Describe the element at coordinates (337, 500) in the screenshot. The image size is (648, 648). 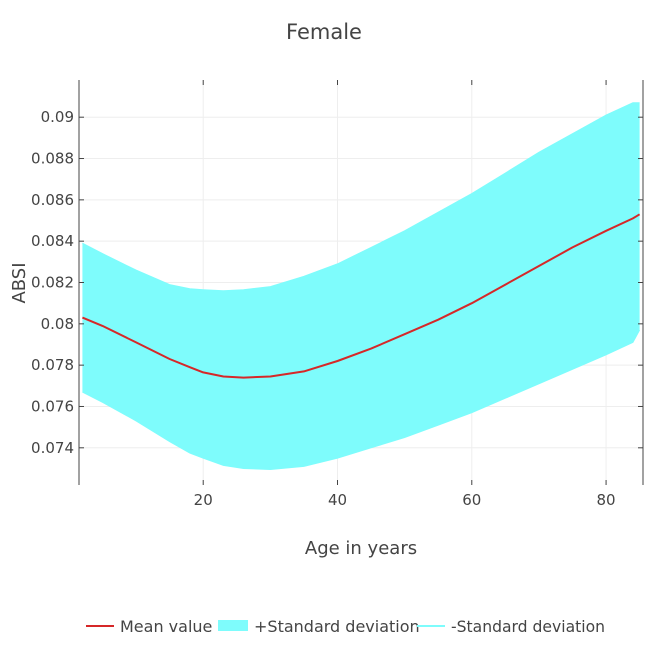
I see `x-tick-label: 40` at that location.